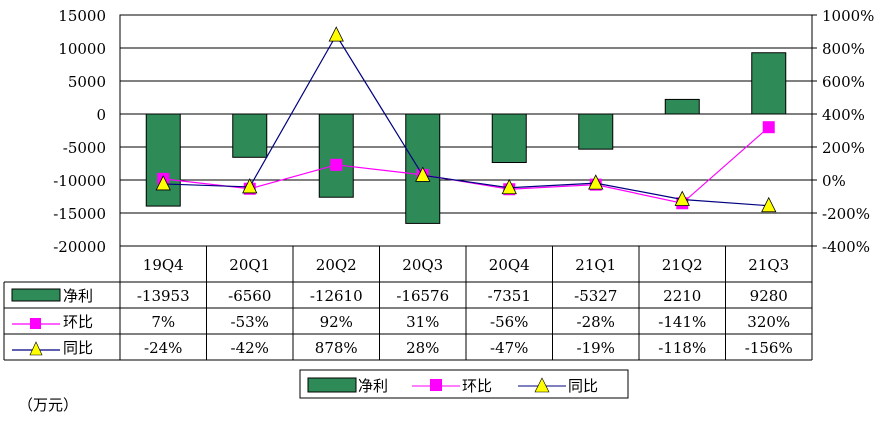  Describe the element at coordinates (79, 247) in the screenshot. I see `left-tick-label: -20000` at that location.